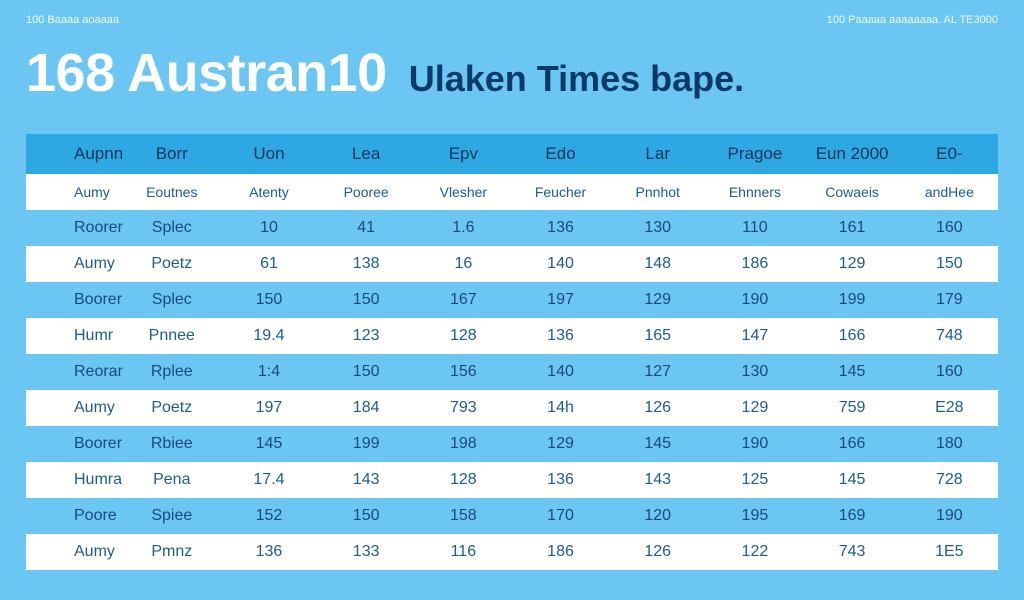  What do you see at coordinates (755, 479) in the screenshot?
I see `table-cell: 125` at bounding box center [755, 479].